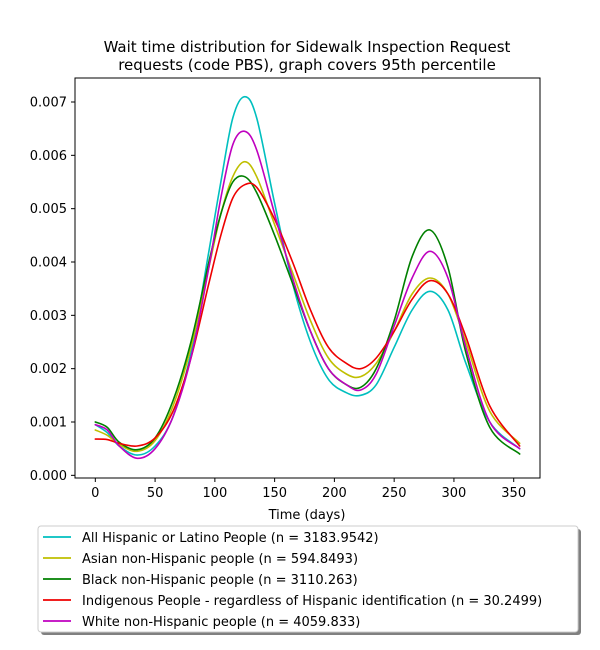 This screenshot has height=650, width=600. What do you see at coordinates (394, 493) in the screenshot?
I see `x-tick-label: 250` at bounding box center [394, 493].